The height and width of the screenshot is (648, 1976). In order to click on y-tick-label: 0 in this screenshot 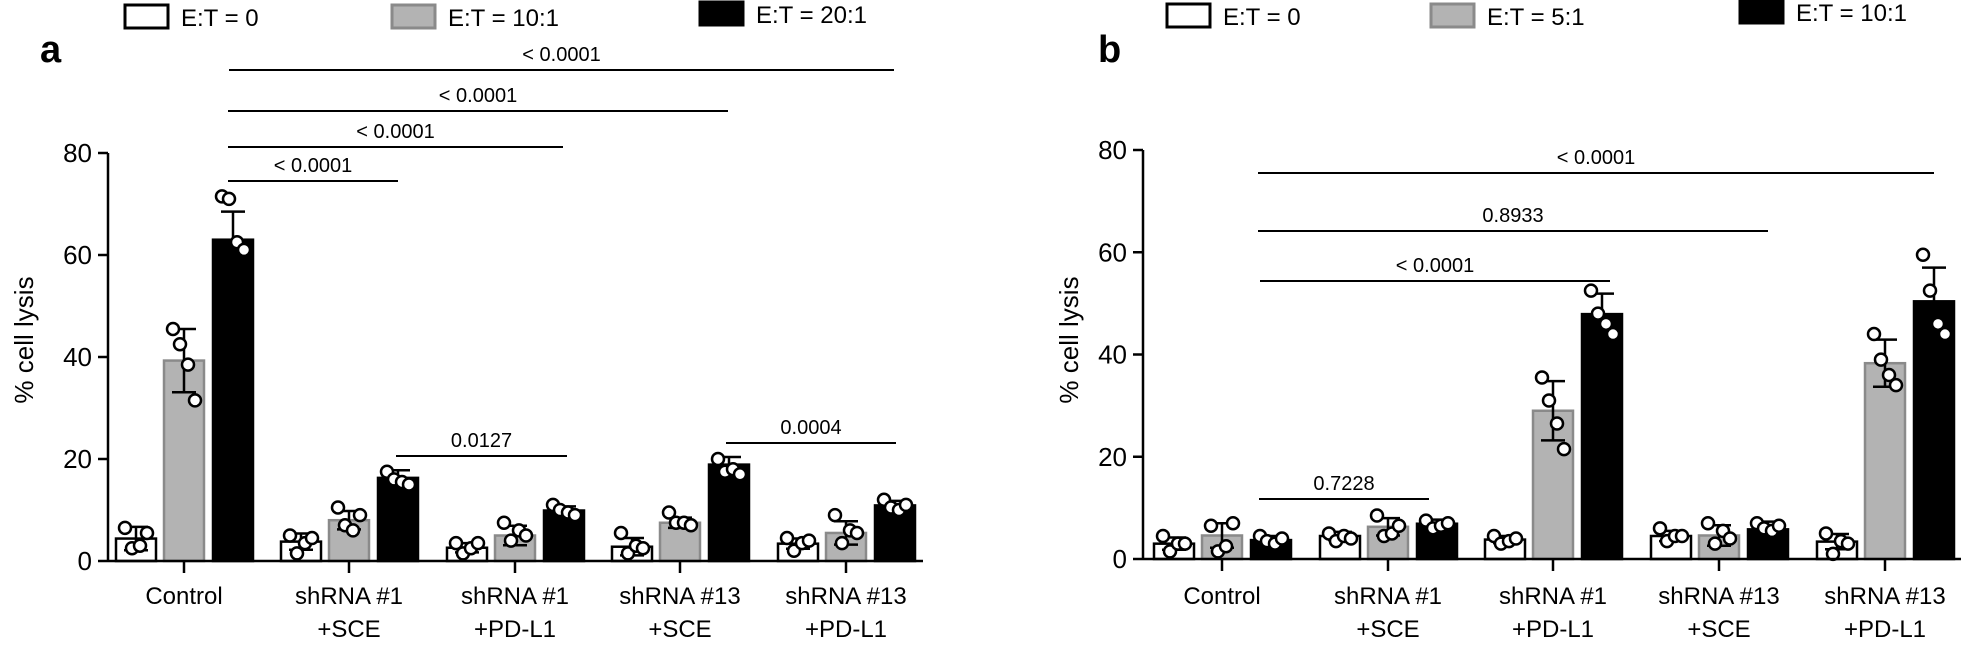, I will do `click(85, 561)`.